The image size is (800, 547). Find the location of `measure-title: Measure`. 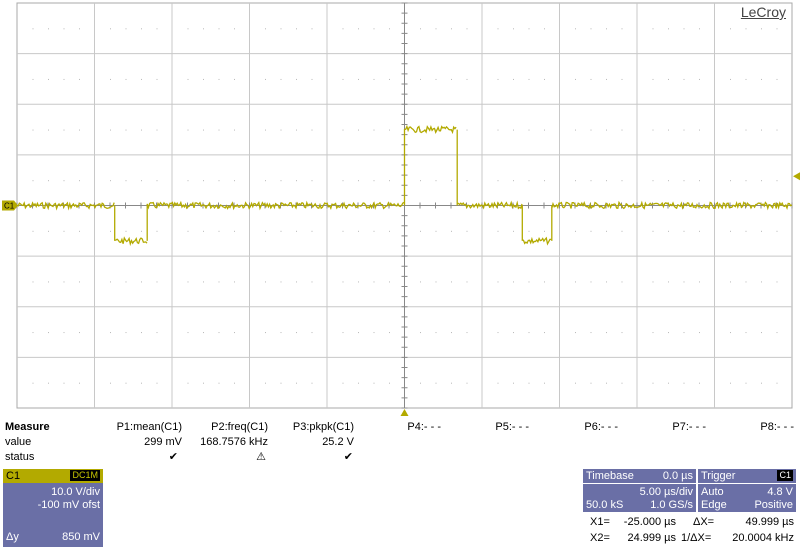

measure-title: Measure is located at coordinates (27, 427).